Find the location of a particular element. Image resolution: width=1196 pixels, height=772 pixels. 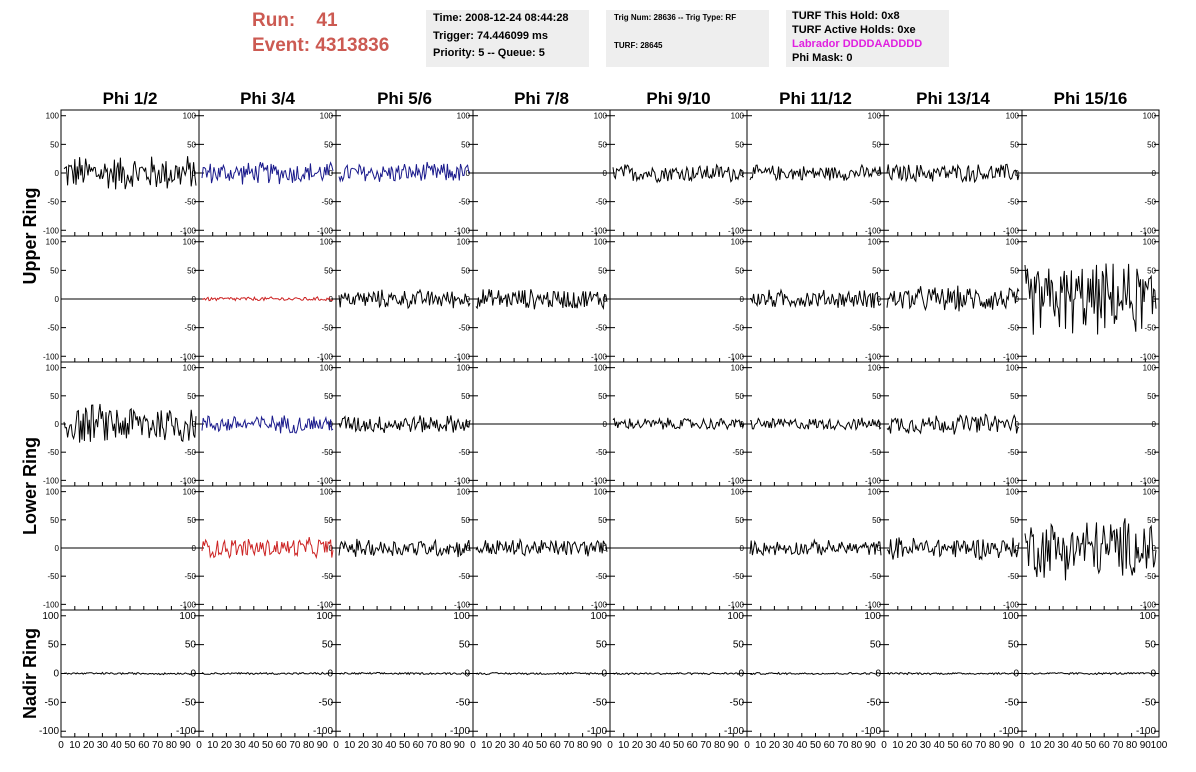

run-event-header: Run: 41 Event: 4313836 is located at coordinates (337, 33).